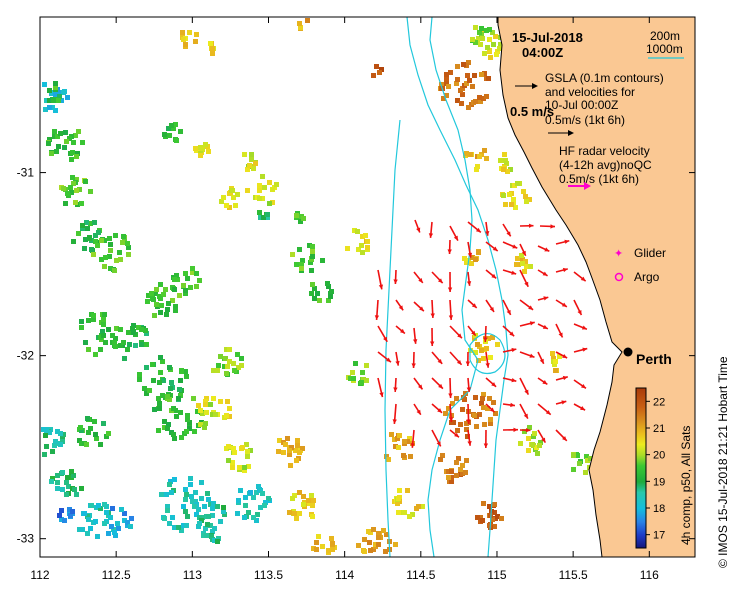 This screenshot has height=592, width=739. I want to click on hf-speed-label: 0.5m/s (1kt 6h), so click(599, 179).